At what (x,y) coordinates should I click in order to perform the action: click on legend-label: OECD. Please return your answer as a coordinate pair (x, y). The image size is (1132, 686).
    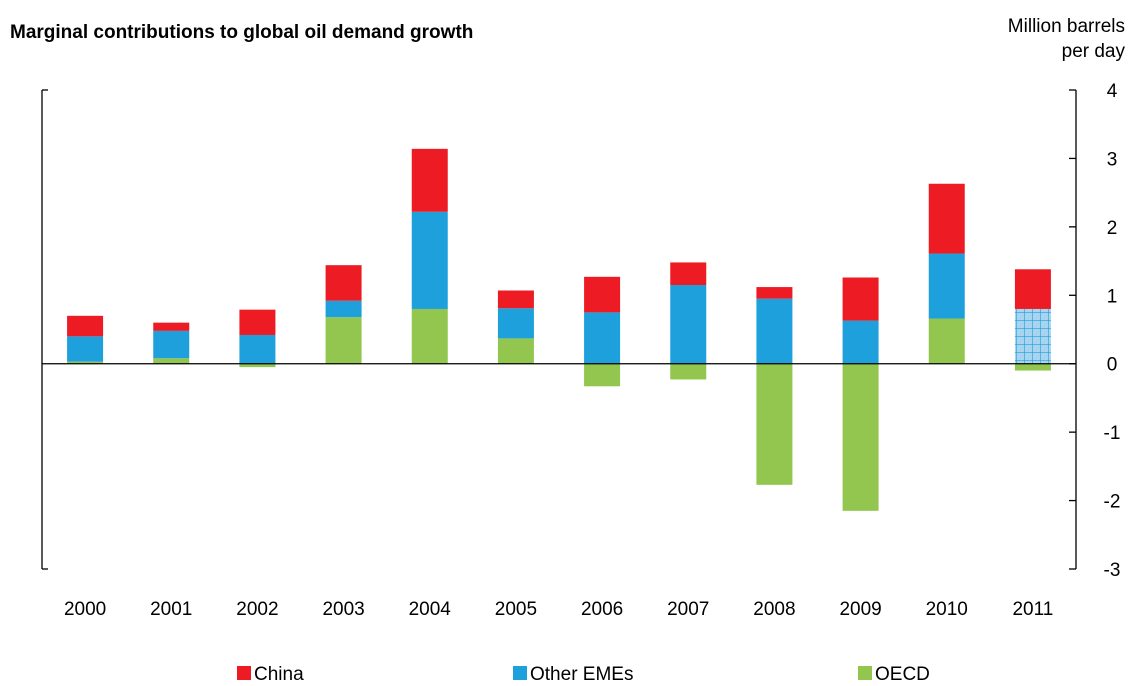
    Looking at the image, I should click on (902, 674).